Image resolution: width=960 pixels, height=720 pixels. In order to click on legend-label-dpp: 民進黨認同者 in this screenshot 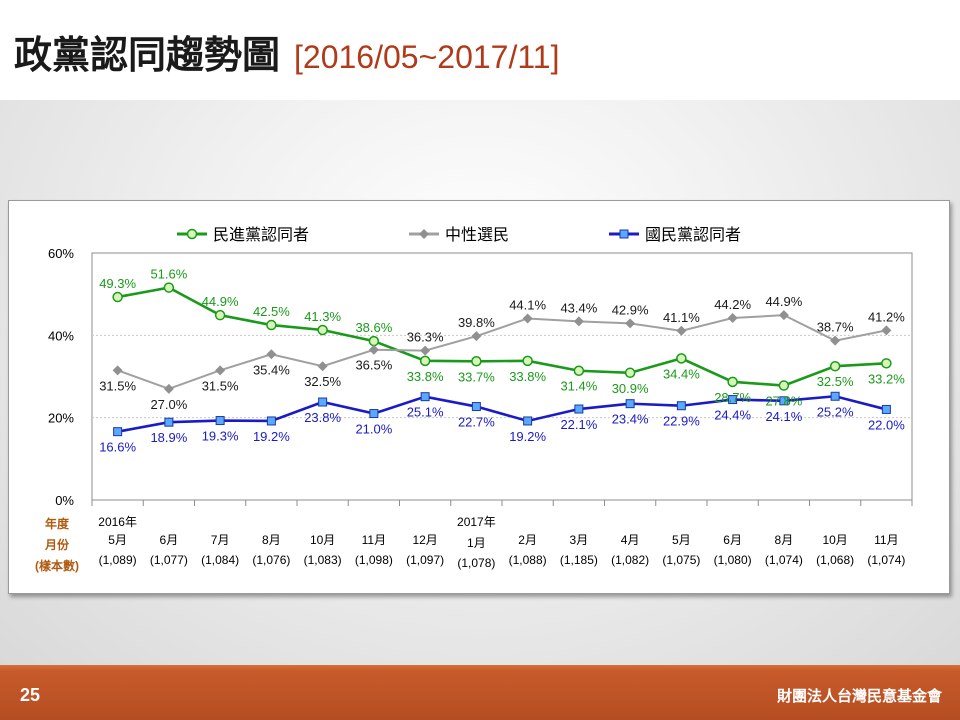, I will do `click(261, 235)`.